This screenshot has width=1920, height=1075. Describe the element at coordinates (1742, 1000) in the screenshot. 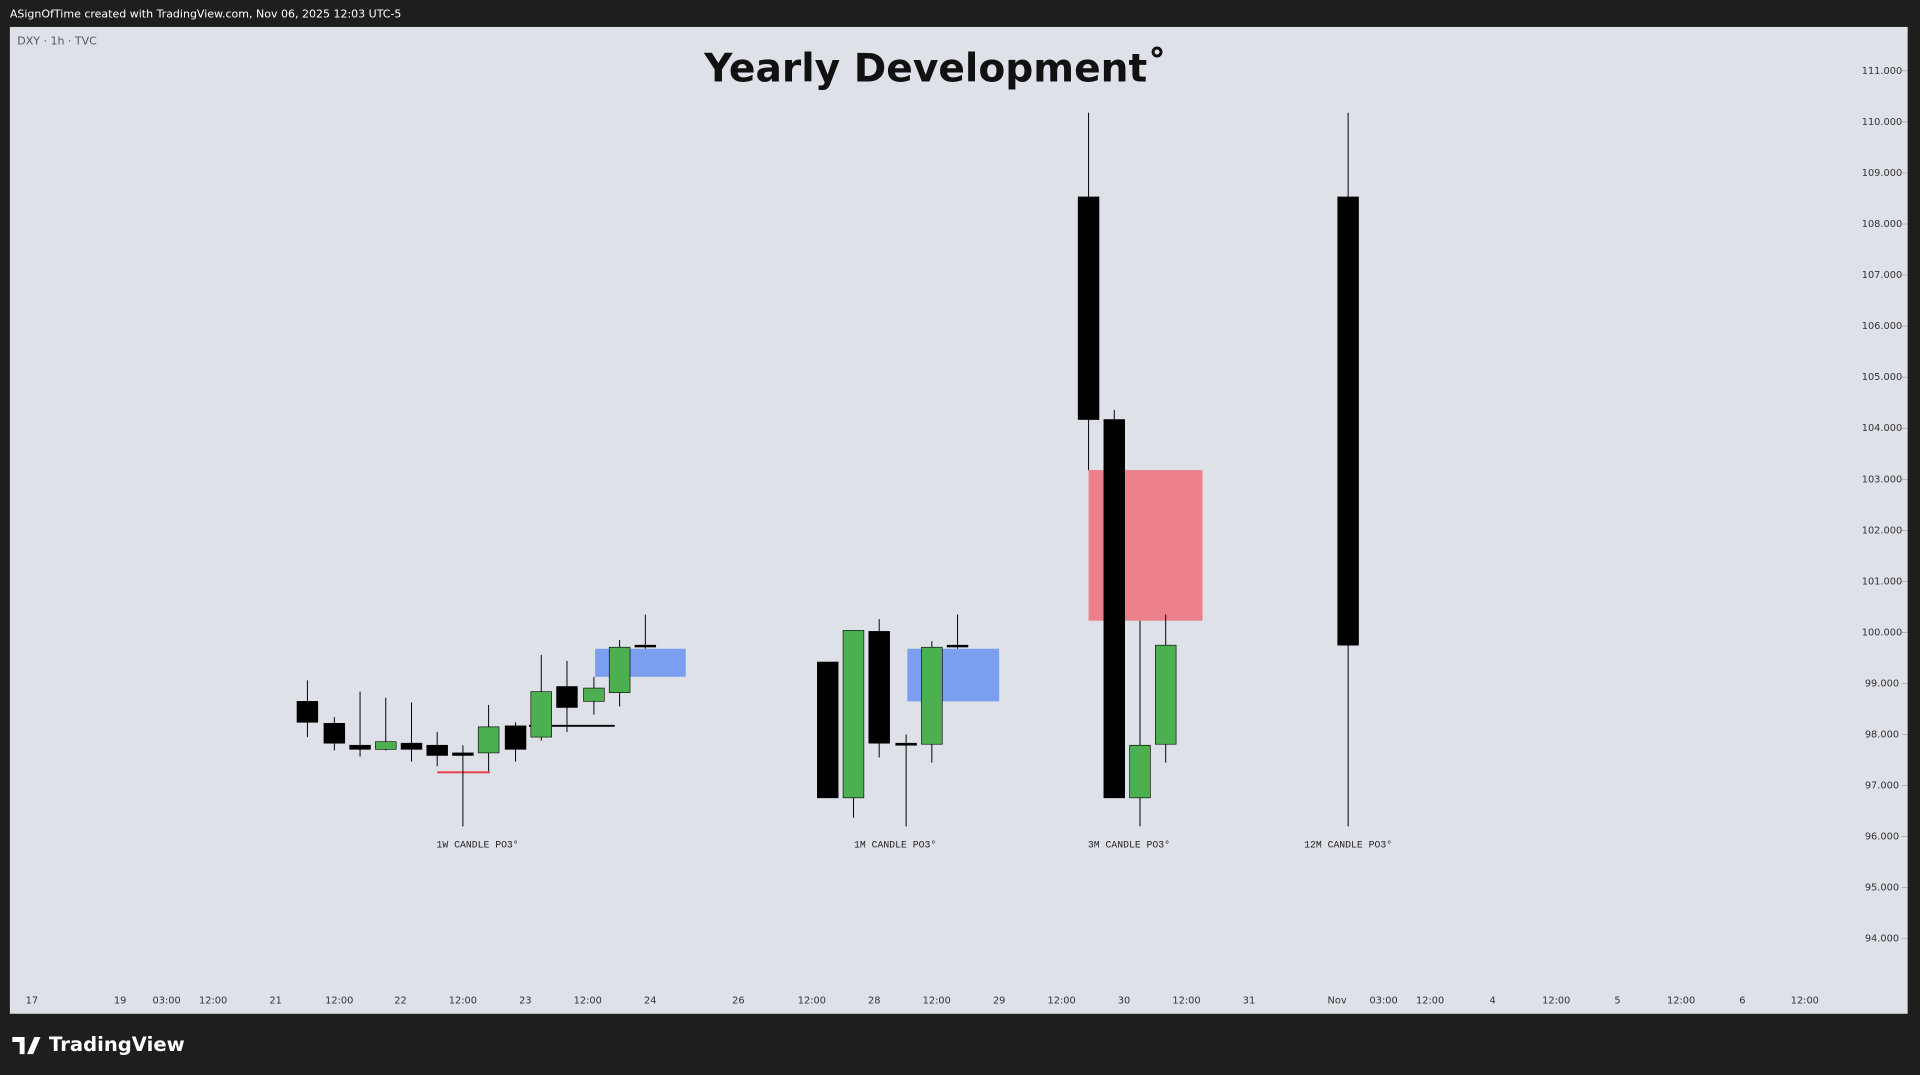

I see `x-tick-label: 6` at that location.